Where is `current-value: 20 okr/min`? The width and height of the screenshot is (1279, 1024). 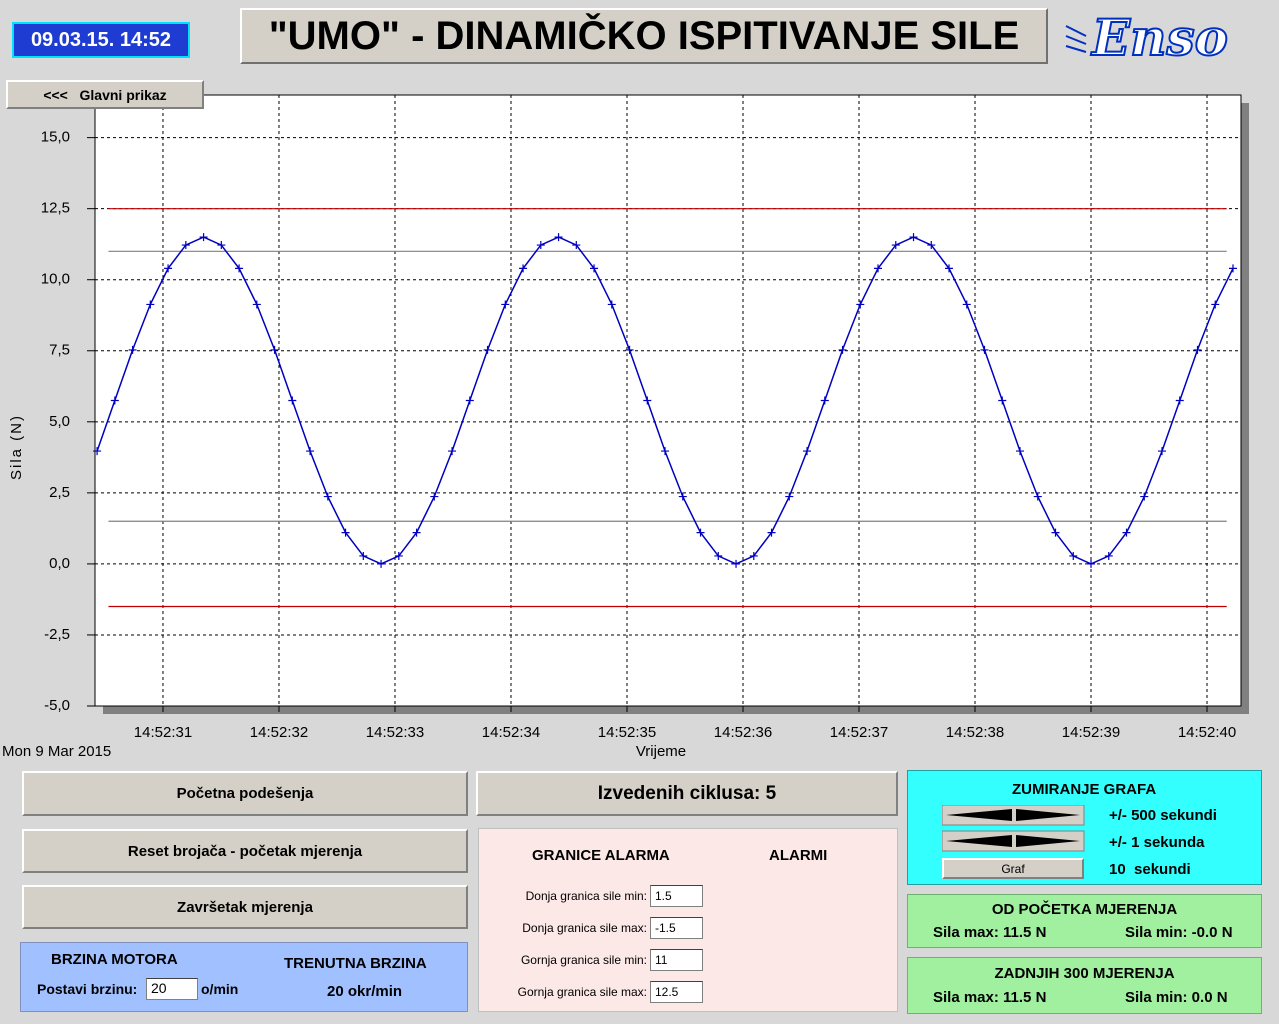 current-value: 20 okr/min is located at coordinates (365, 991).